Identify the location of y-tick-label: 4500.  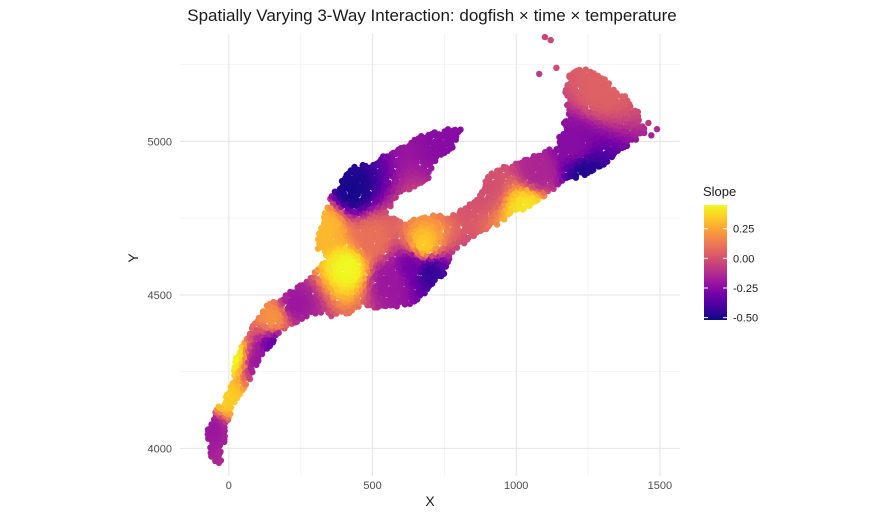
(160, 296).